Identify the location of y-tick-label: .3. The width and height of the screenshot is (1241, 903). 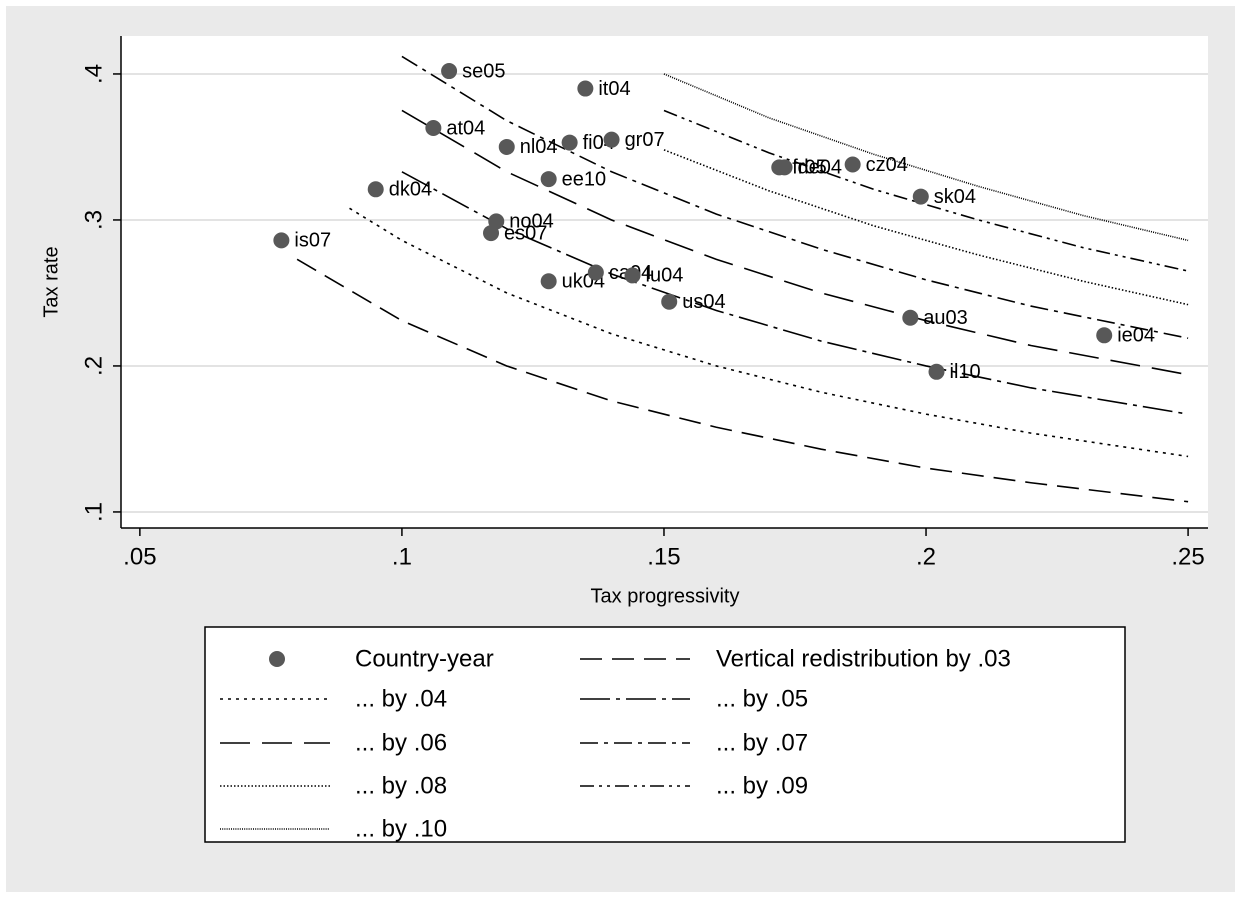
(93, 220).